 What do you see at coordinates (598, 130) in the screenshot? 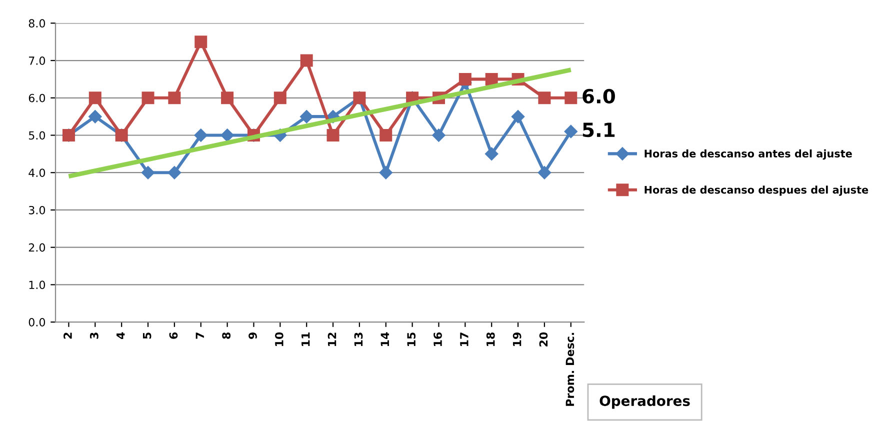
I see `data-label: 5.1` at bounding box center [598, 130].